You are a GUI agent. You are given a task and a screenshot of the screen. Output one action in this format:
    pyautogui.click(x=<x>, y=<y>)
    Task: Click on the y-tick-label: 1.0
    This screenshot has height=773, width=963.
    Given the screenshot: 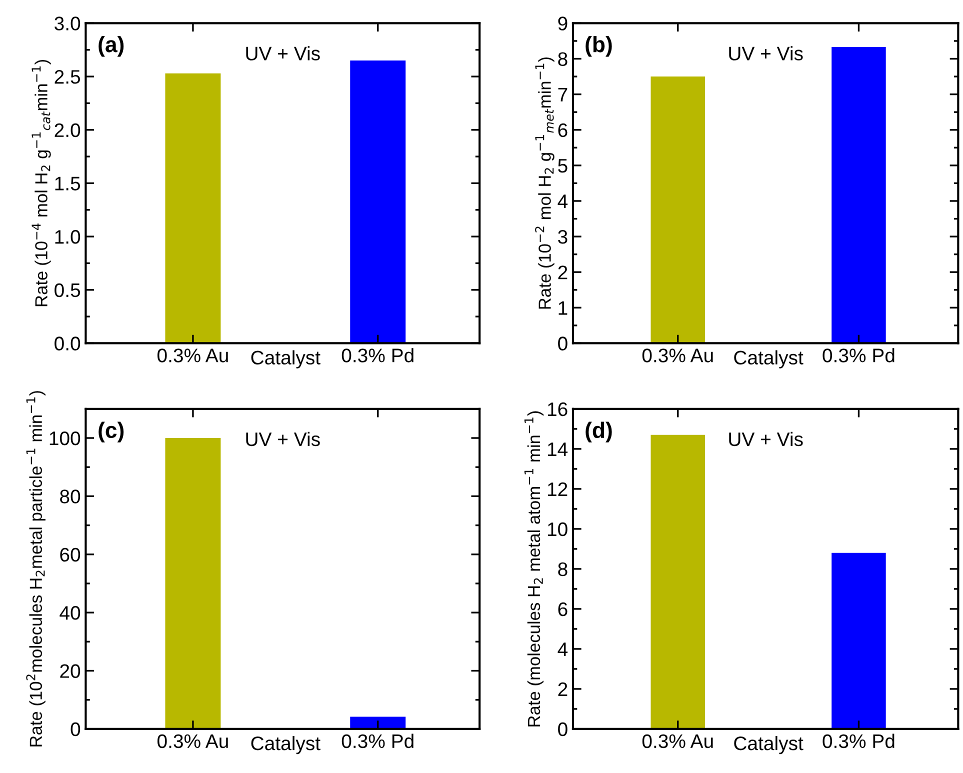 What is the action you would take?
    pyautogui.click(x=67, y=237)
    